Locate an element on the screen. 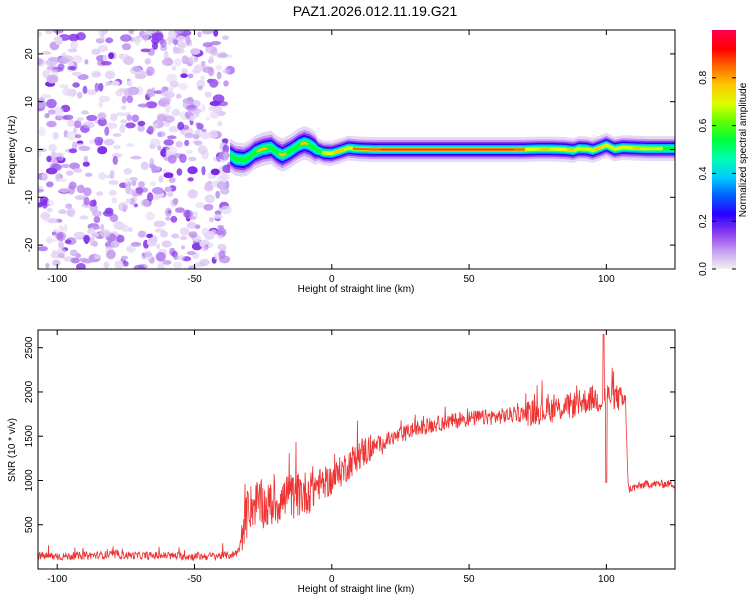 The image size is (750, 600). snr-y-tick-label: 1000 is located at coordinates (29, 480).